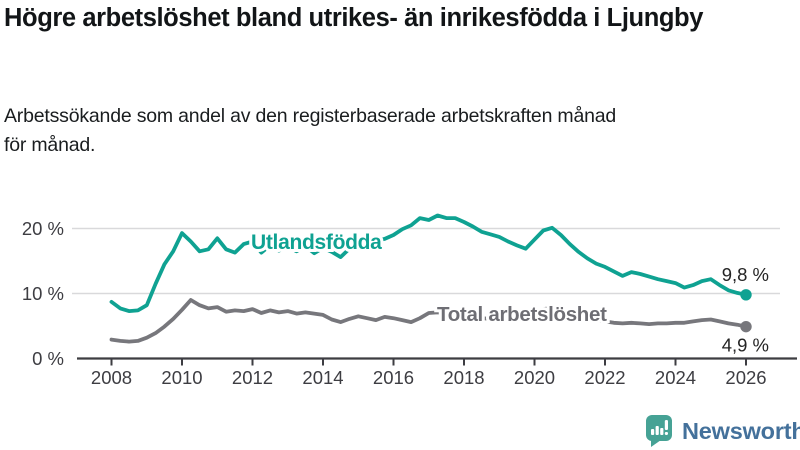 The image size is (800, 450). What do you see at coordinates (428, 321) in the screenshot?
I see `series-line-total-arbetsloshet` at bounding box center [428, 321].